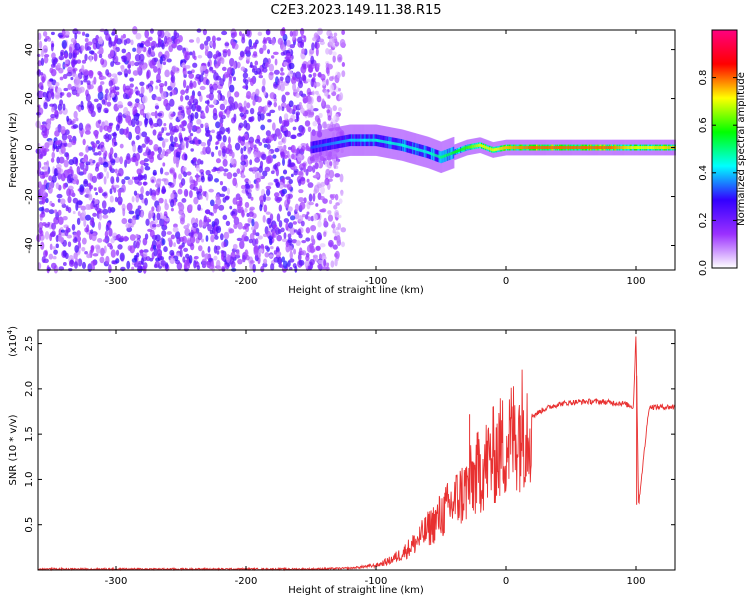 The width and height of the screenshot is (750, 600). Describe the element at coordinates (29, 525) in the screenshot. I see `y-tick-label: 0.5` at that location.